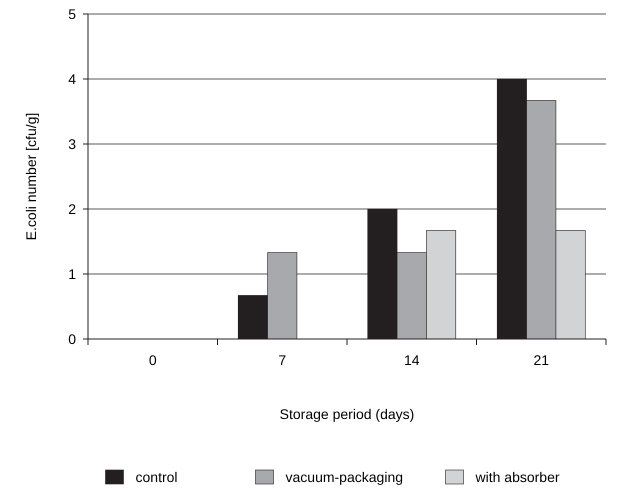 This screenshot has height=499, width=621. Describe the element at coordinates (31, 176) in the screenshot. I see `y-axis-title: E.coli number [cfu/g]` at that location.